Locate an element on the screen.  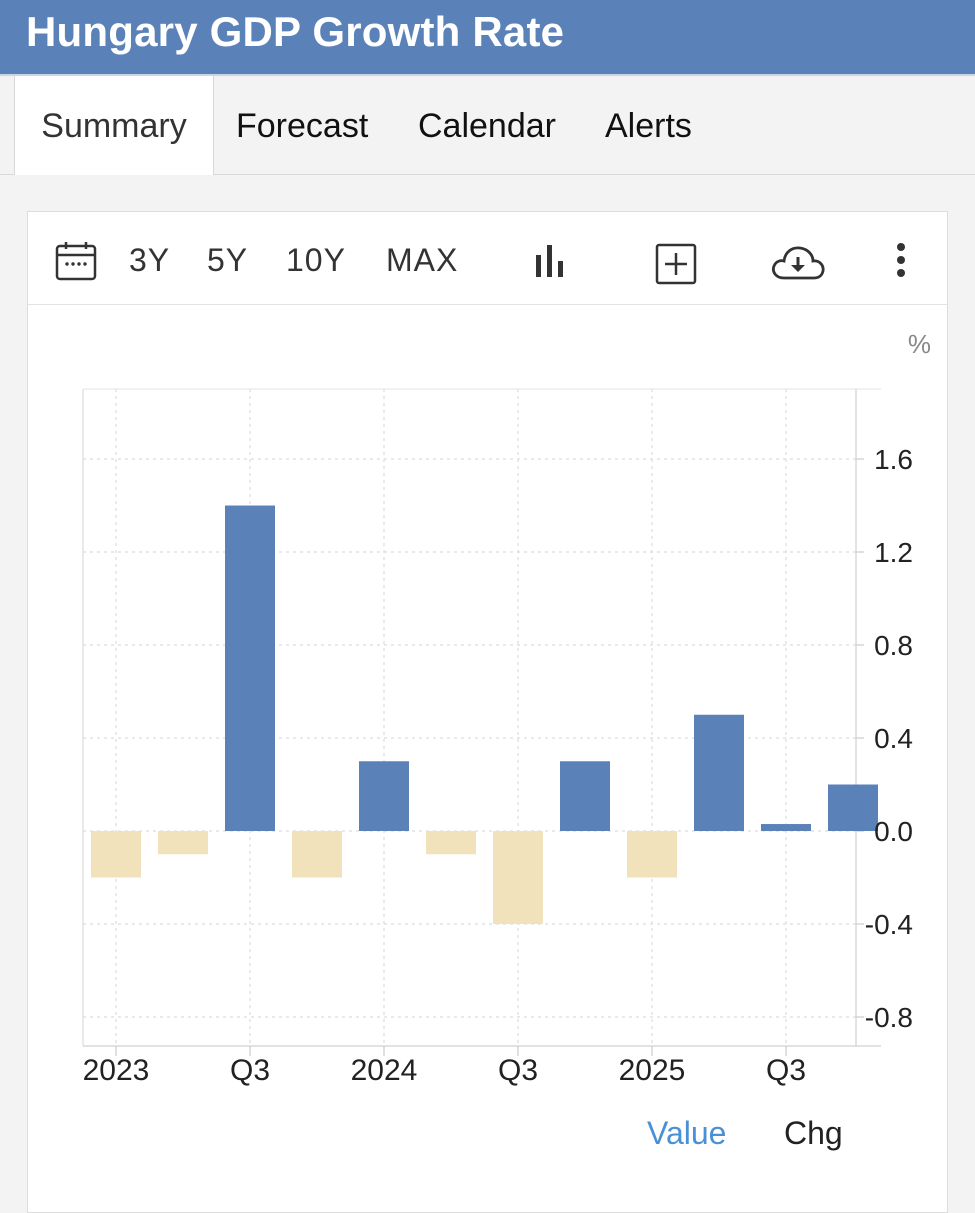
range-3y-button: 3Y is located at coordinates (150, 260).